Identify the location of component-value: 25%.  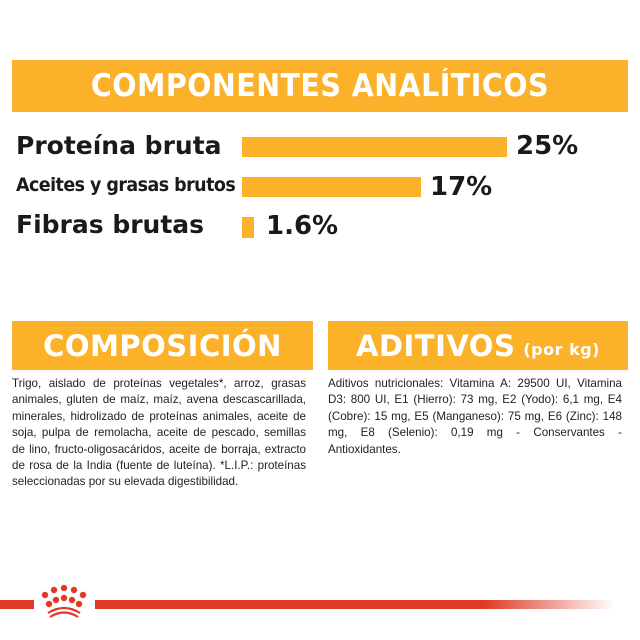
(547, 146).